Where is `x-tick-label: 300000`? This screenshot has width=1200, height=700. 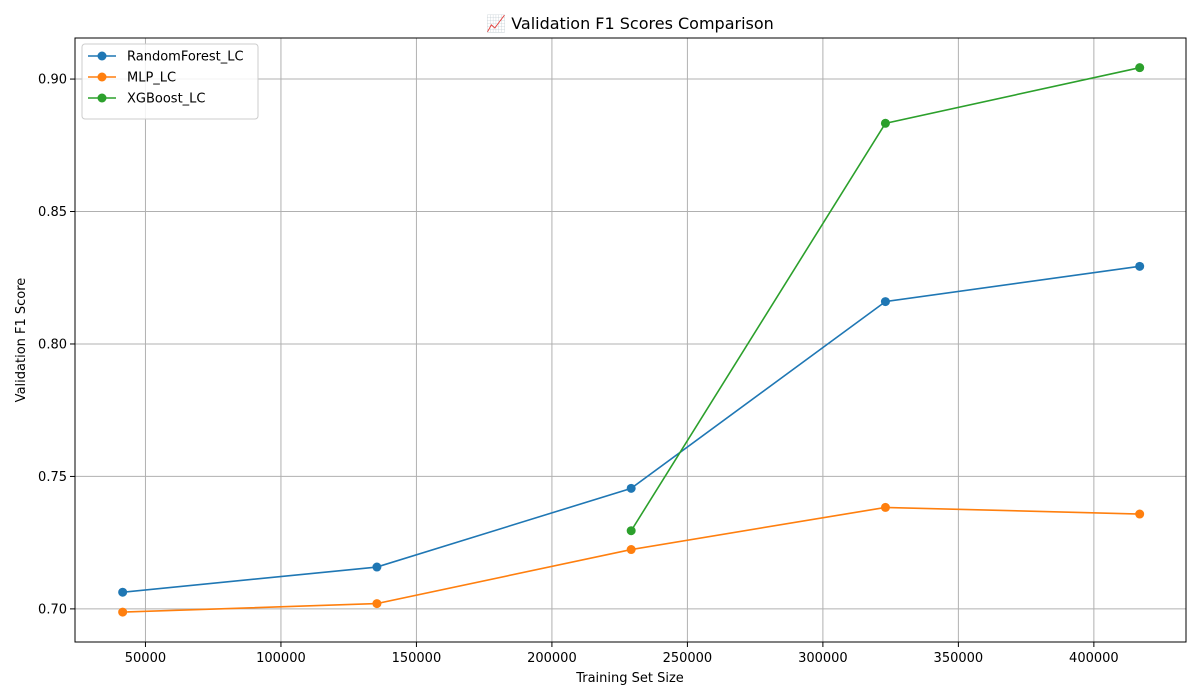 x-tick-label: 300000 is located at coordinates (823, 658).